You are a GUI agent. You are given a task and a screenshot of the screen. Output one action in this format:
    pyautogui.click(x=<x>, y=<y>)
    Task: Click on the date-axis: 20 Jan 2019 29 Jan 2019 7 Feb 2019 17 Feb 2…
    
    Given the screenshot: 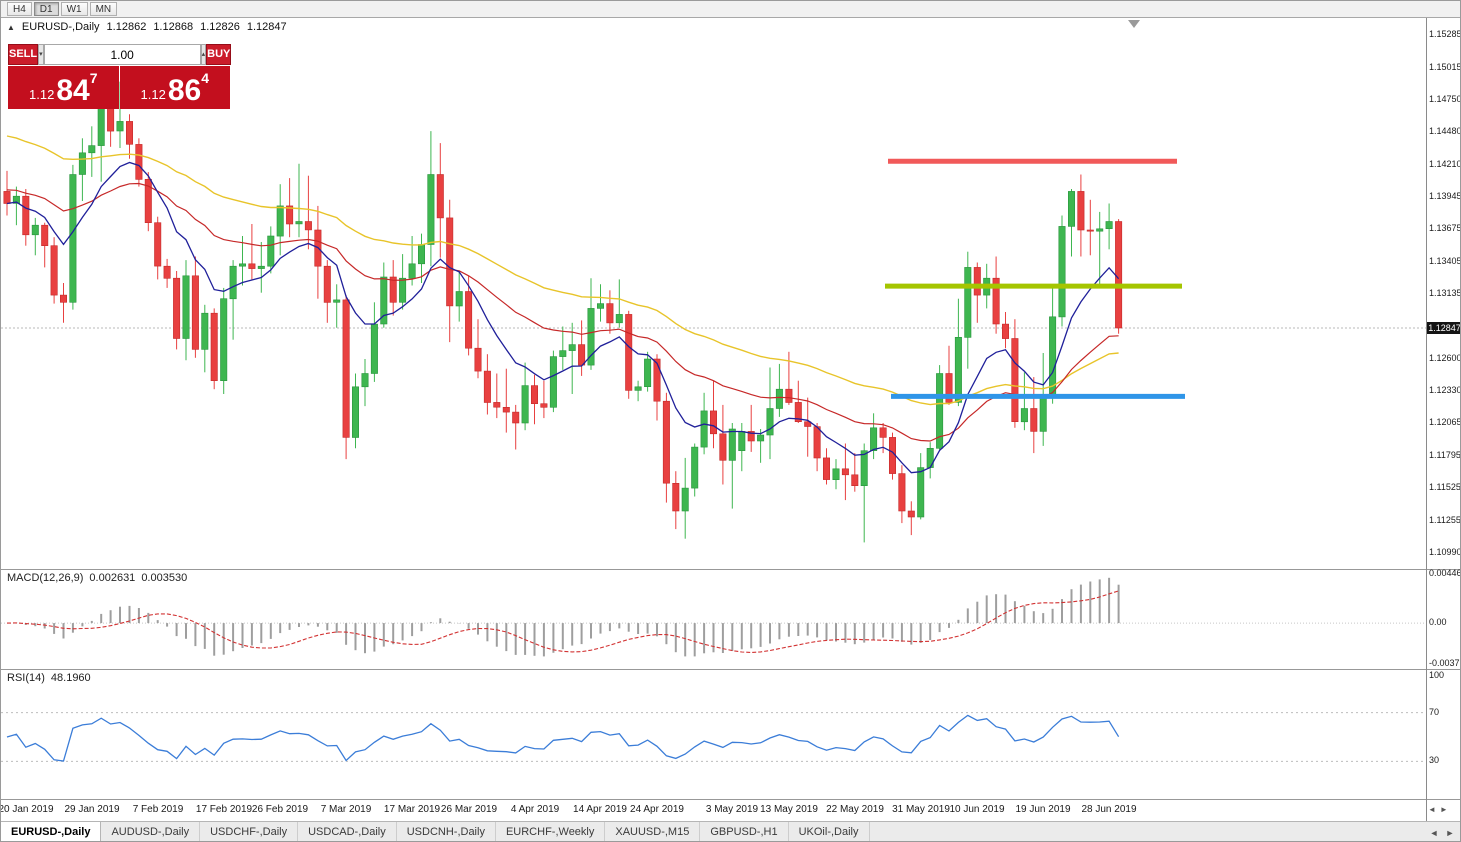 What is the action you would take?
    pyautogui.click(x=730, y=810)
    